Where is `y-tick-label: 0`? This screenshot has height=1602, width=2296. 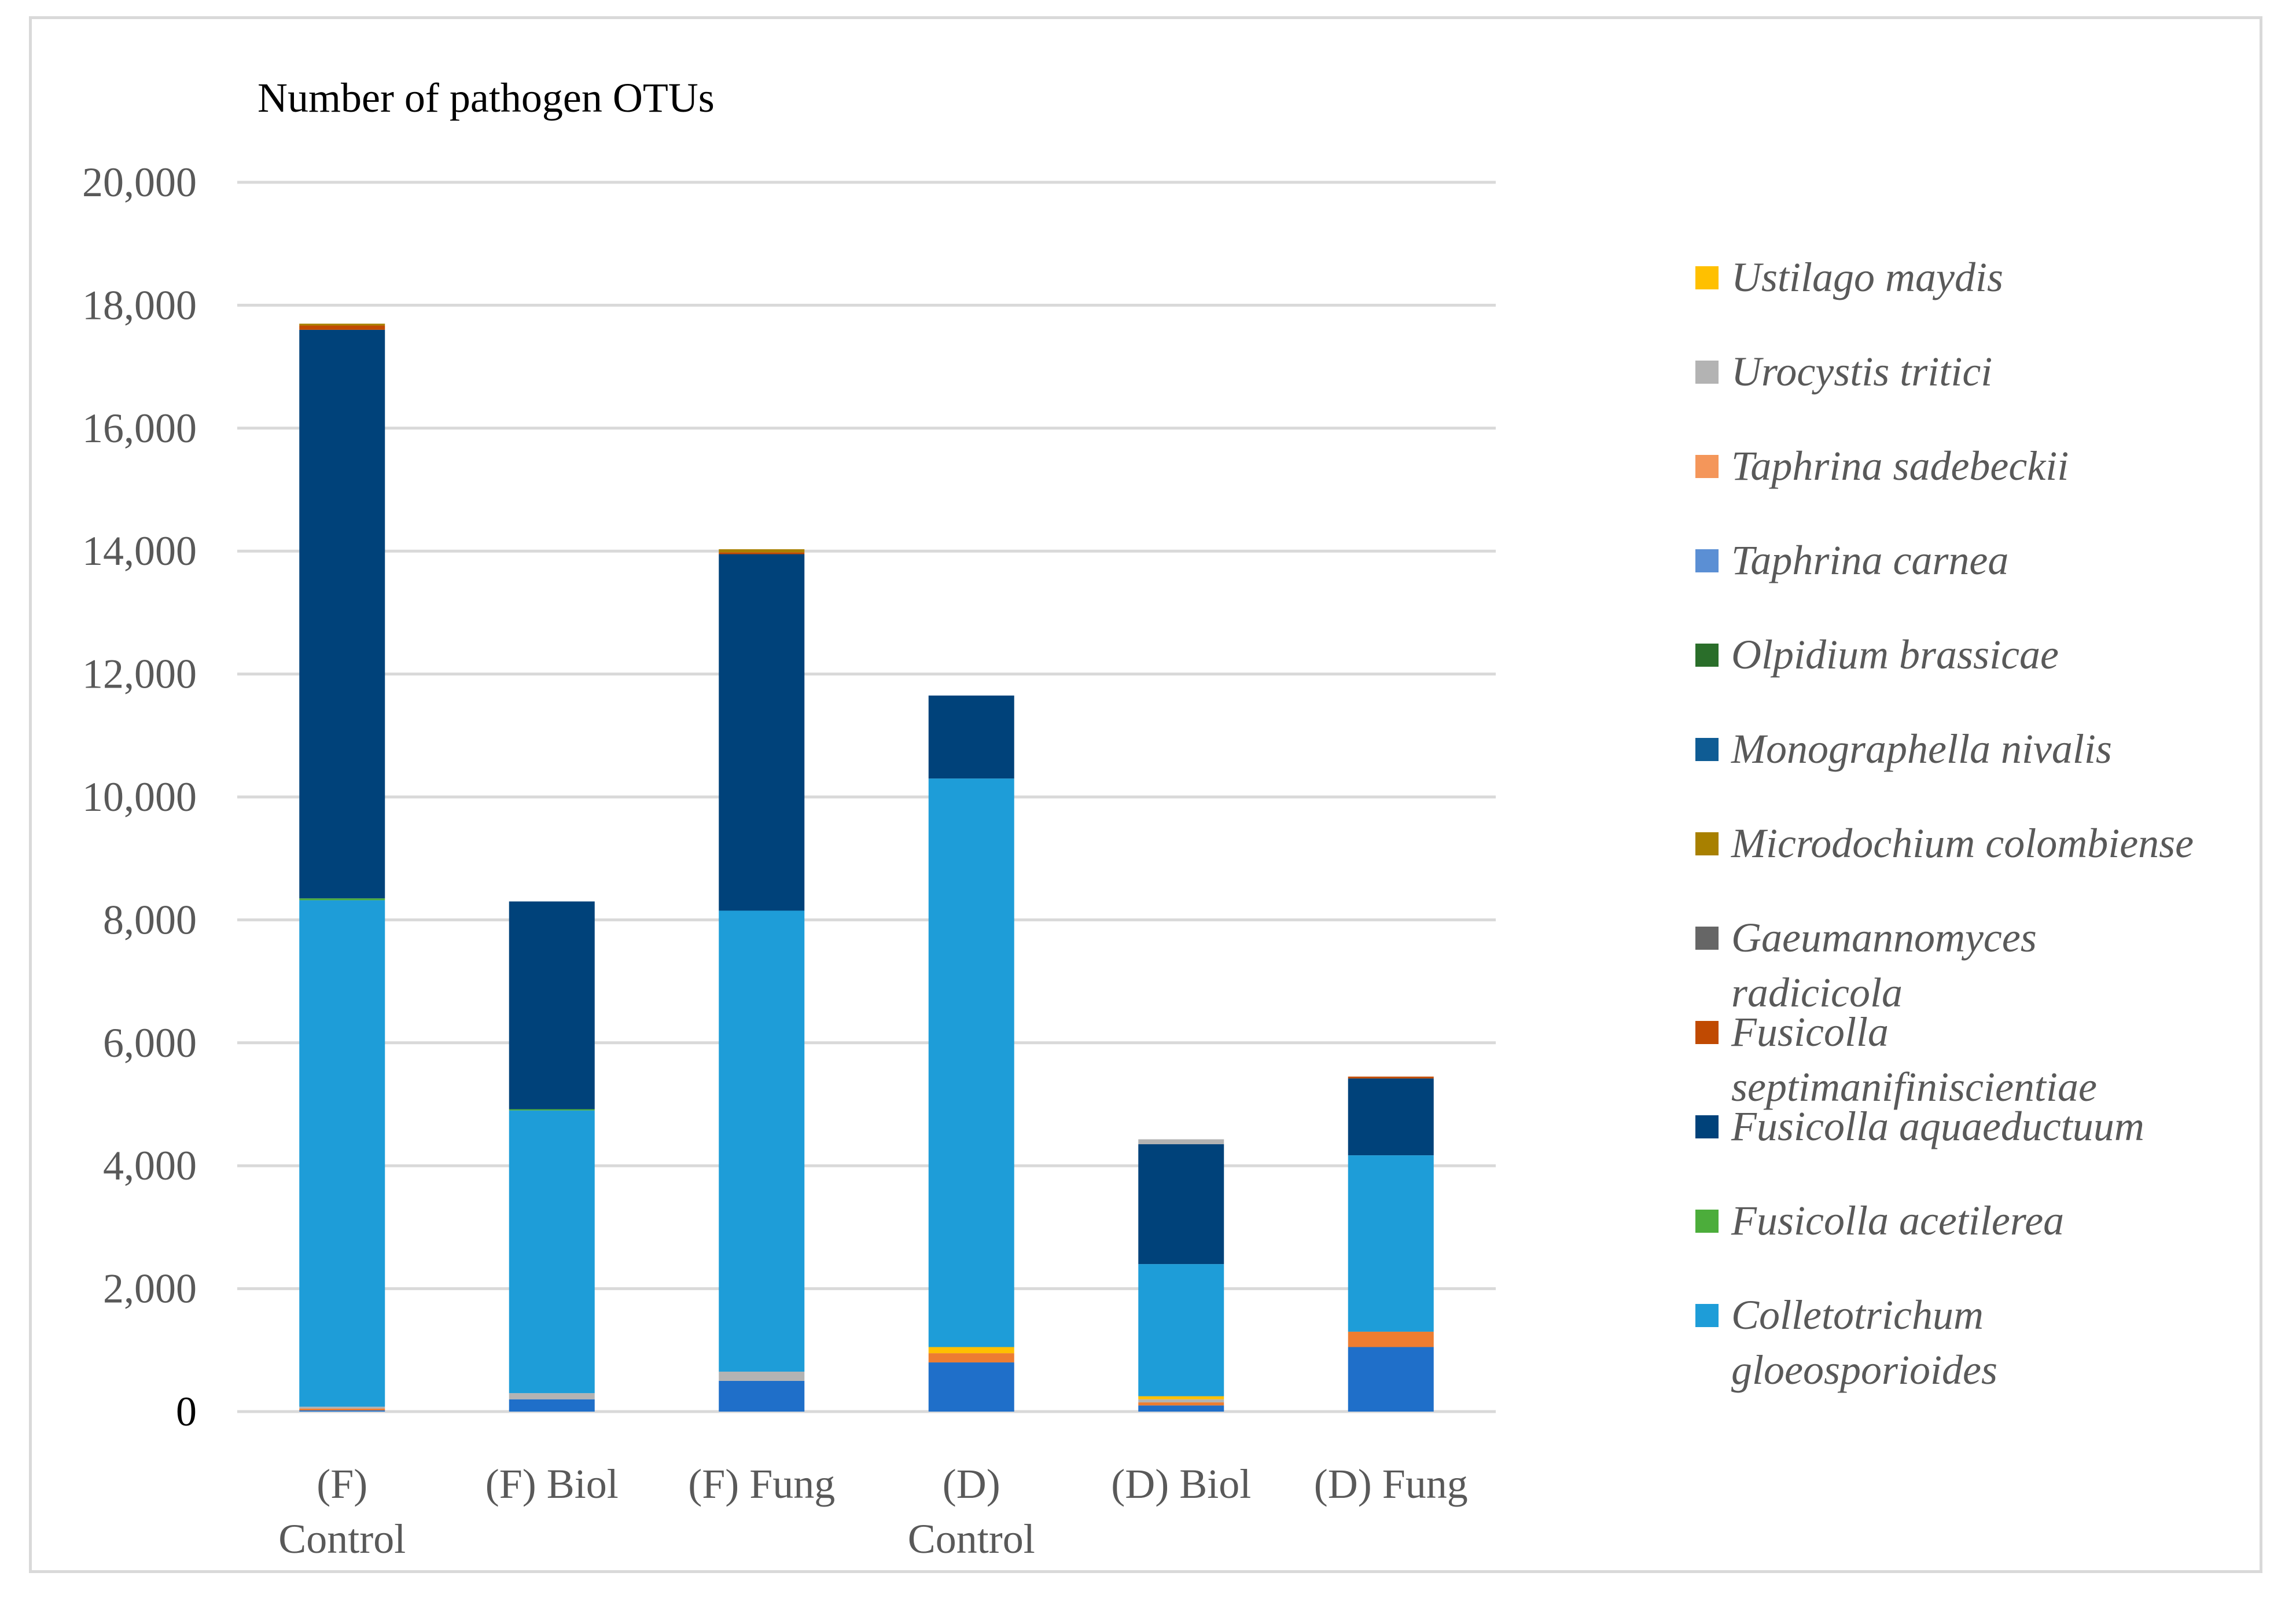 y-tick-label: 0 is located at coordinates (186, 1411).